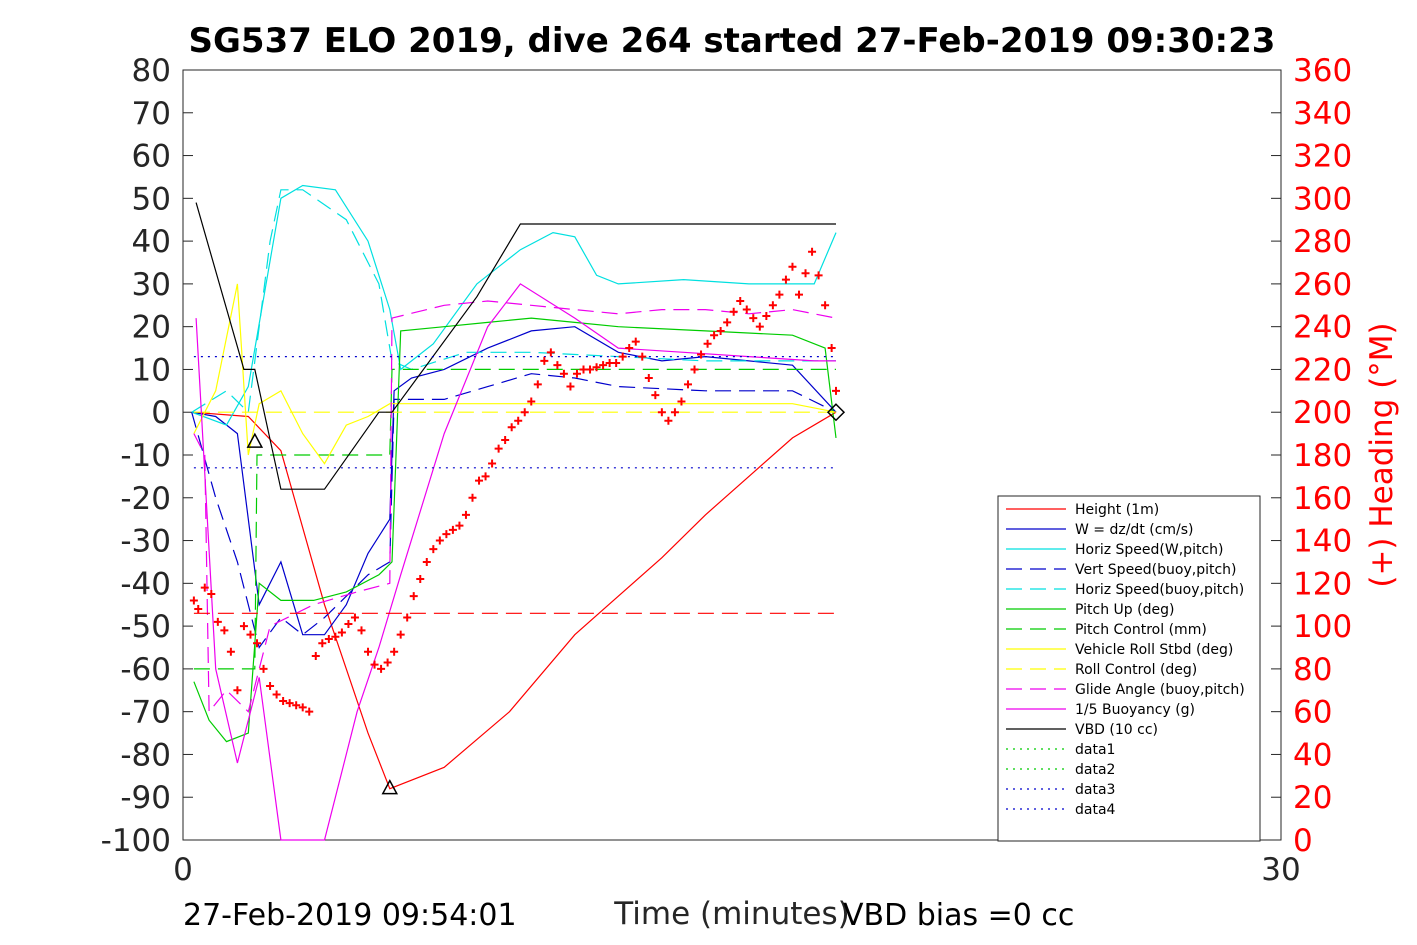 The height and width of the screenshot is (945, 1417). Describe the element at coordinates (1312, 798) in the screenshot. I see `y-right-tick-label: 20` at that location.